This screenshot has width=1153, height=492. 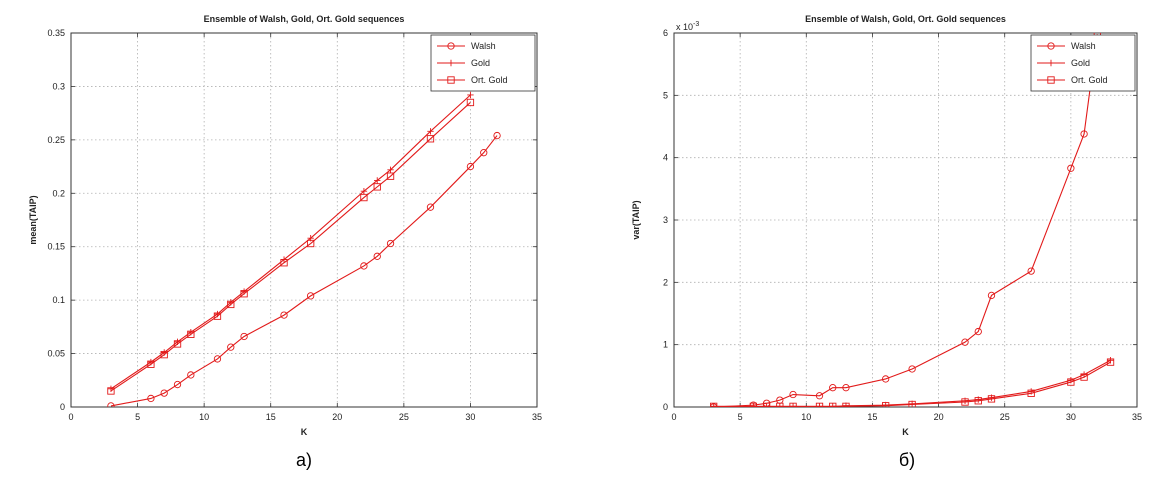 I want to click on figure-caption: а), so click(x=304, y=460).